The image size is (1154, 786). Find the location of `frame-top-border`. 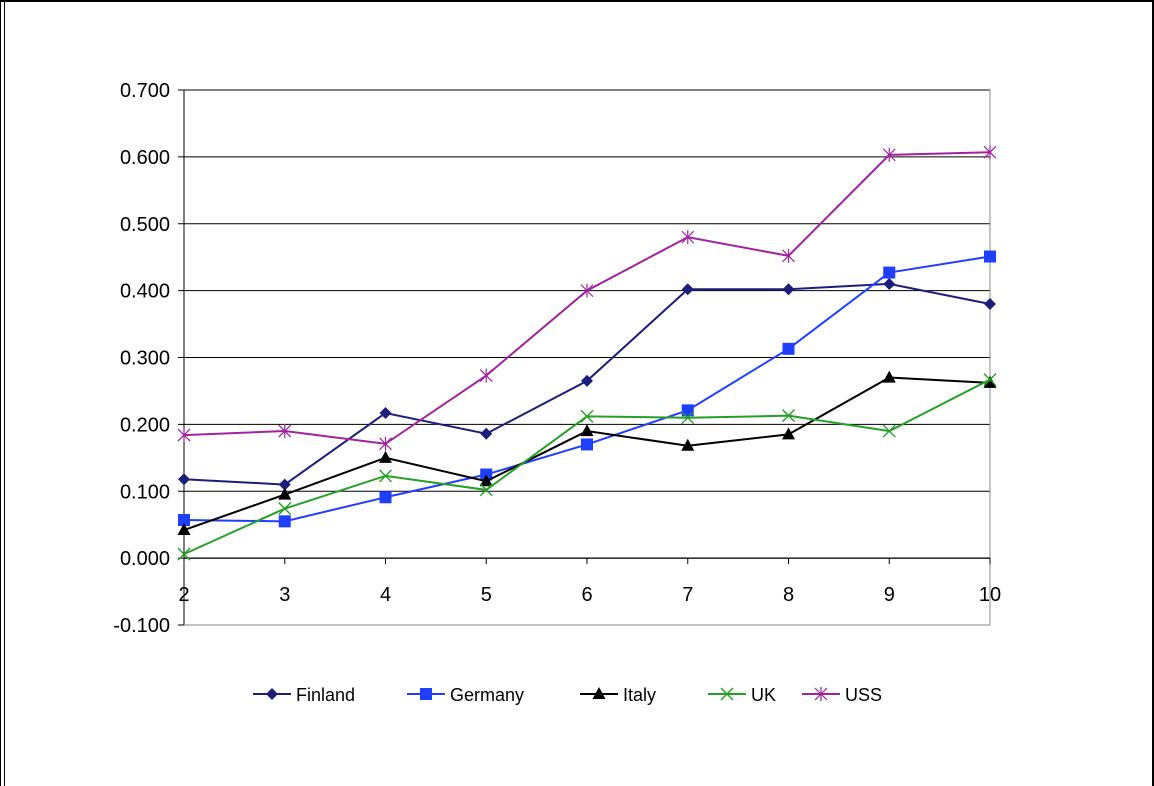

frame-top-border is located at coordinates (577, 1).